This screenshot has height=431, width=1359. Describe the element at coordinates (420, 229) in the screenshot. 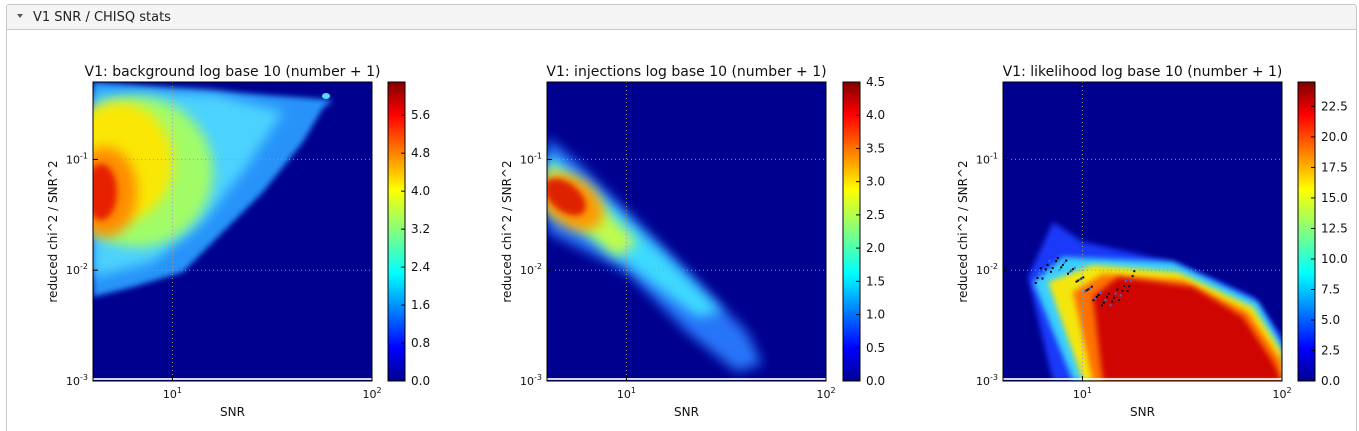

I see `colorbar-tick-label: 3.2` at that location.